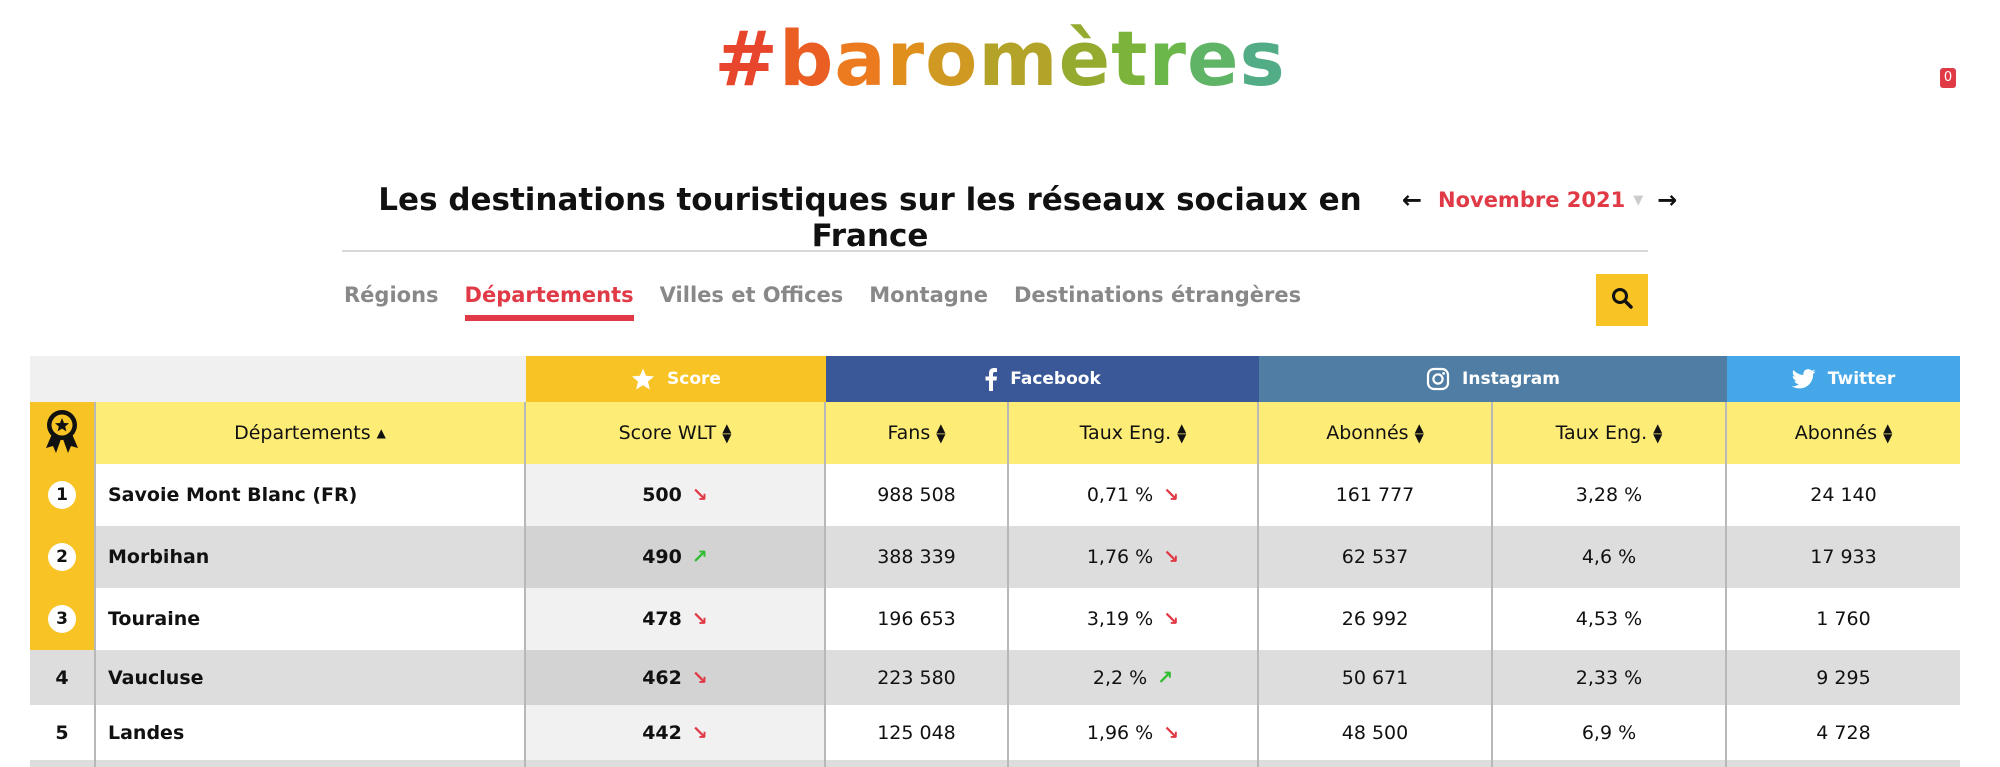  Describe the element at coordinates (1843, 732) in the screenshot. I see `twitter-followers: 4 728` at that location.